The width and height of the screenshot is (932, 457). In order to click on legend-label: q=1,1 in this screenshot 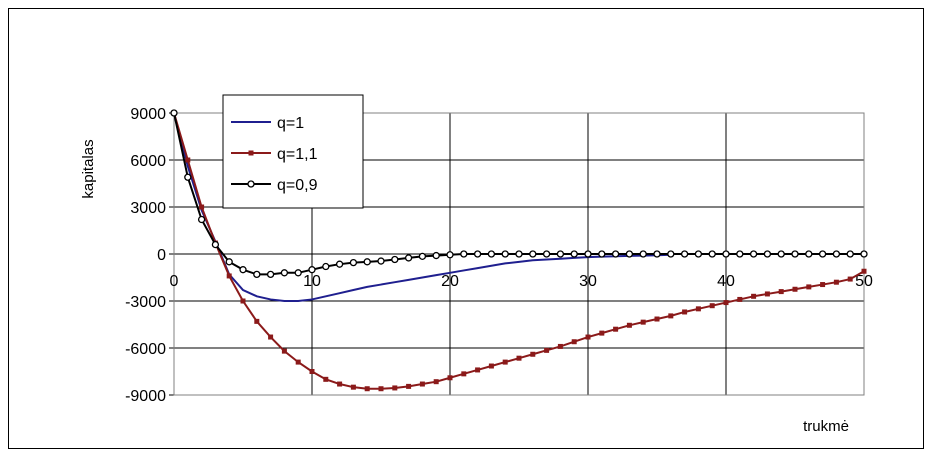, I will do `click(297, 154)`.